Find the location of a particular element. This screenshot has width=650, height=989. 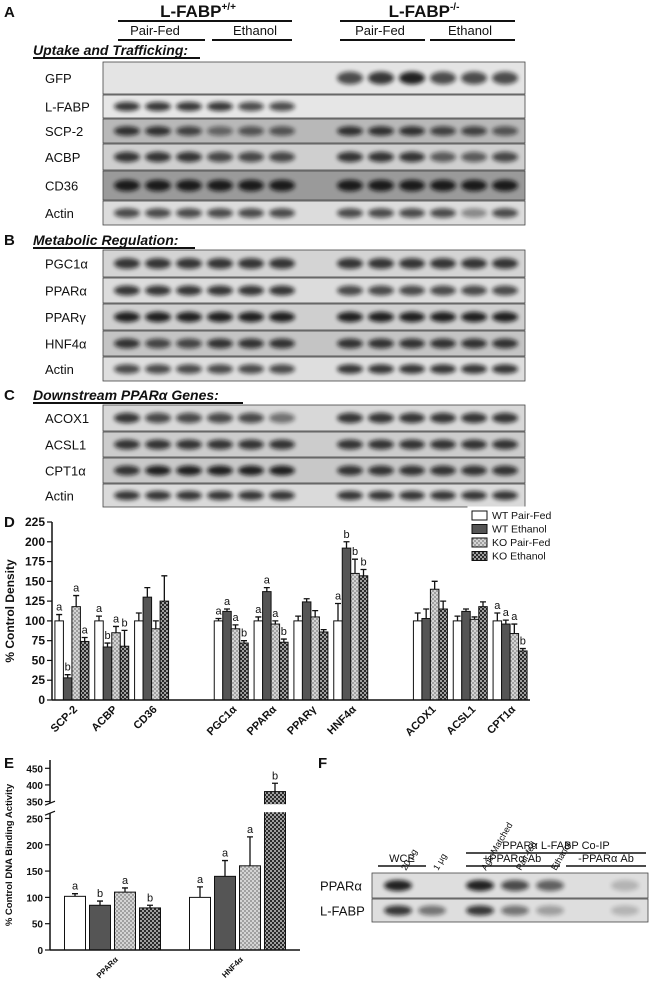

y-tick-label: 450 is located at coordinates (34, 769).